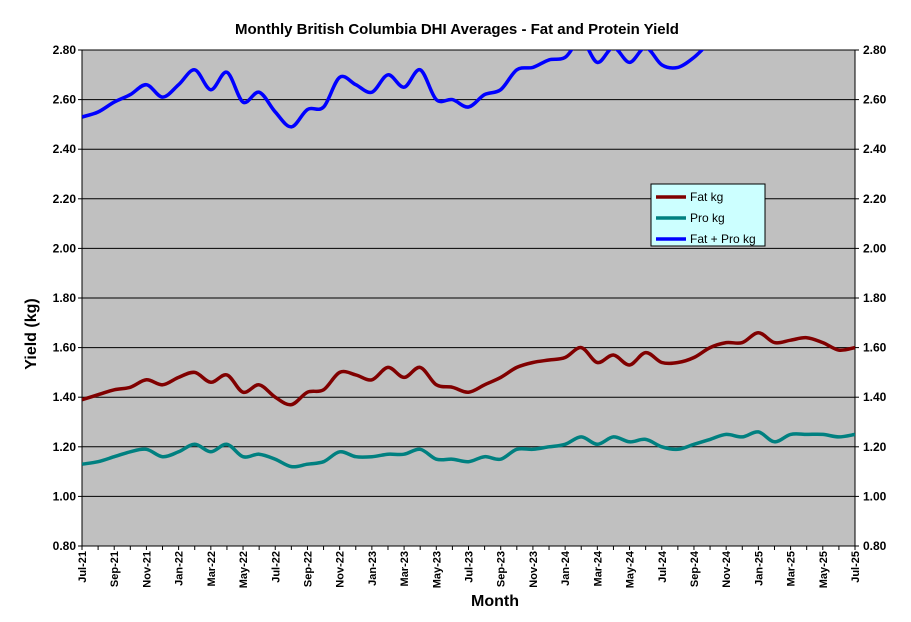 The image size is (911, 622). I want to click on x-tick-label: Jan-24, so click(566, 568).